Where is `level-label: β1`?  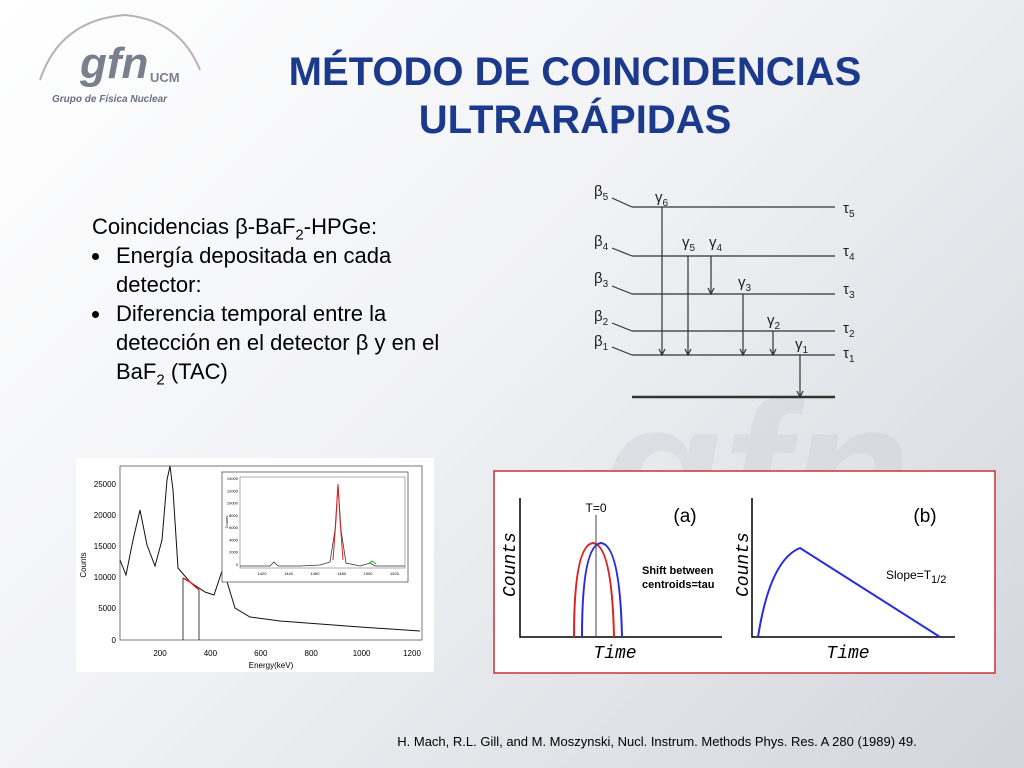
level-label: β1 is located at coordinates (601, 343).